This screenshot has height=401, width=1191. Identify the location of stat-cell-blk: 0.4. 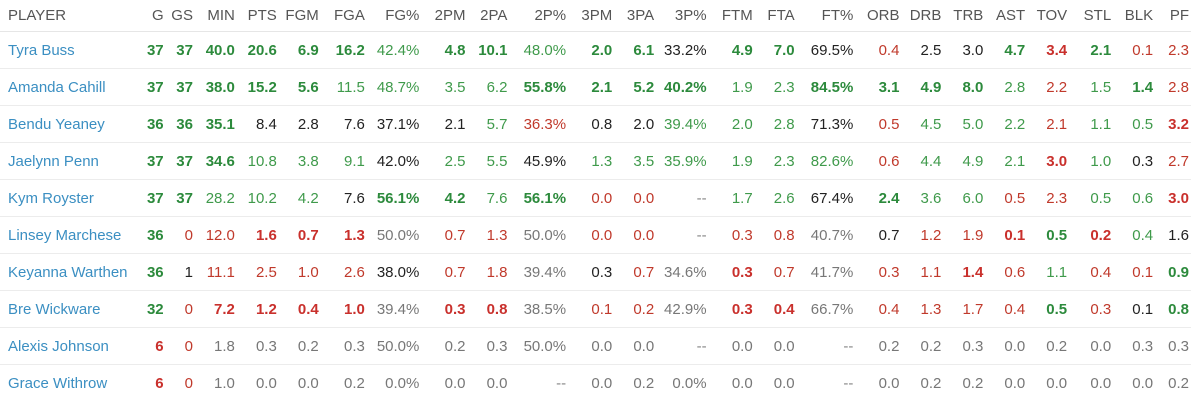
(1134, 235).